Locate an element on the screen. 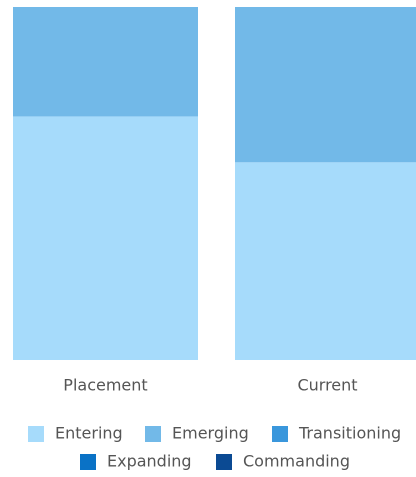 Image resolution: width=416 pixels, height=477 pixels. x-tick-label: Placement is located at coordinates (105, 385).